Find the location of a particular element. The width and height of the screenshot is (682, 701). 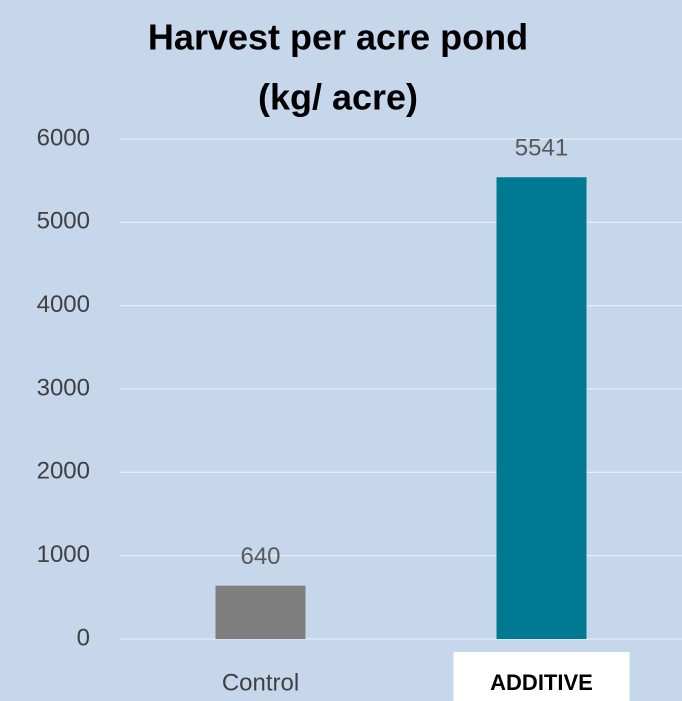

x-tick-label: Control is located at coordinates (260, 682).